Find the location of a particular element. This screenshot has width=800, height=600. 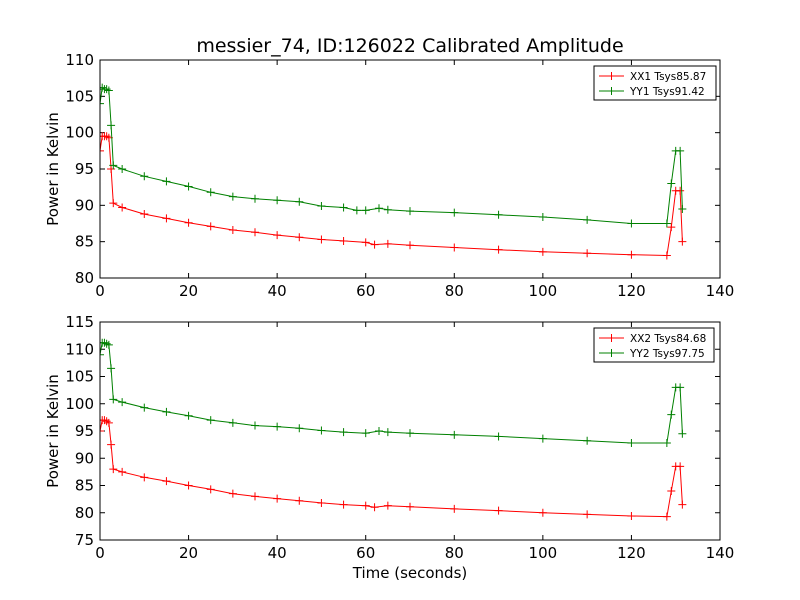

x-tick-label: 40 is located at coordinates (277, 291).